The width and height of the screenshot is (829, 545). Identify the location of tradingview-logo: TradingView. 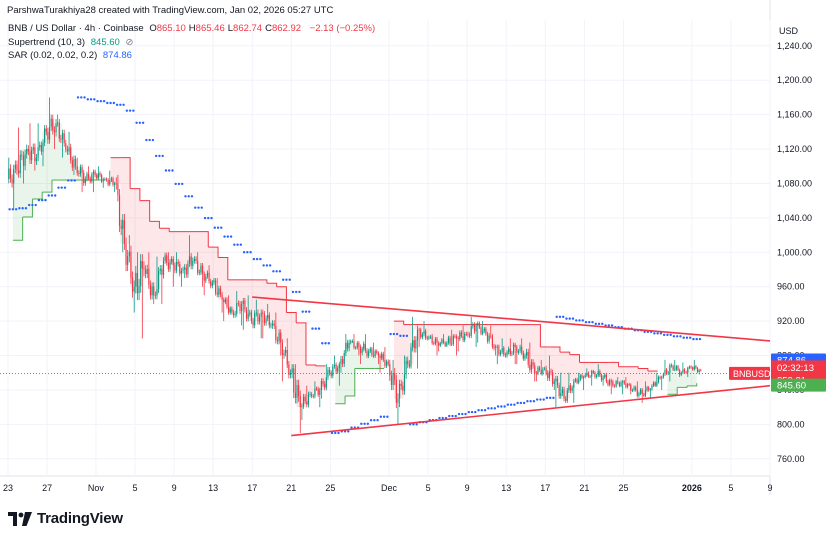
(65, 518).